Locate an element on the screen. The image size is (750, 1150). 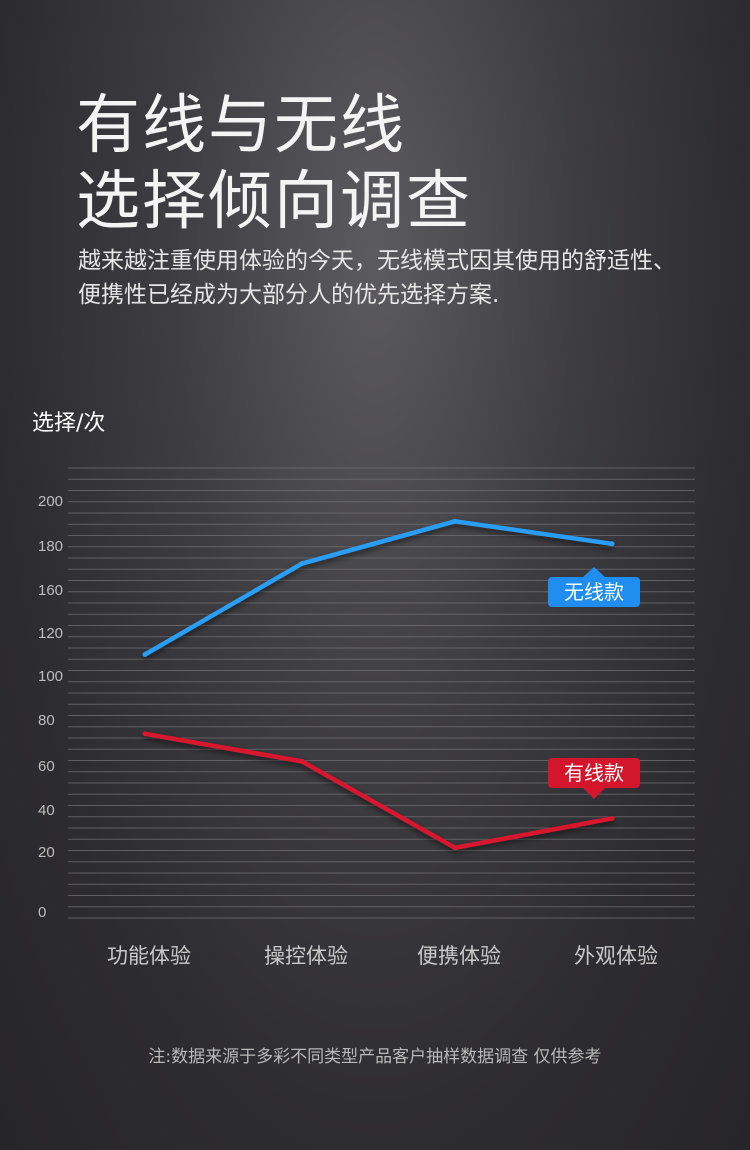
legend-tag-label: 有线款 is located at coordinates (594, 773).